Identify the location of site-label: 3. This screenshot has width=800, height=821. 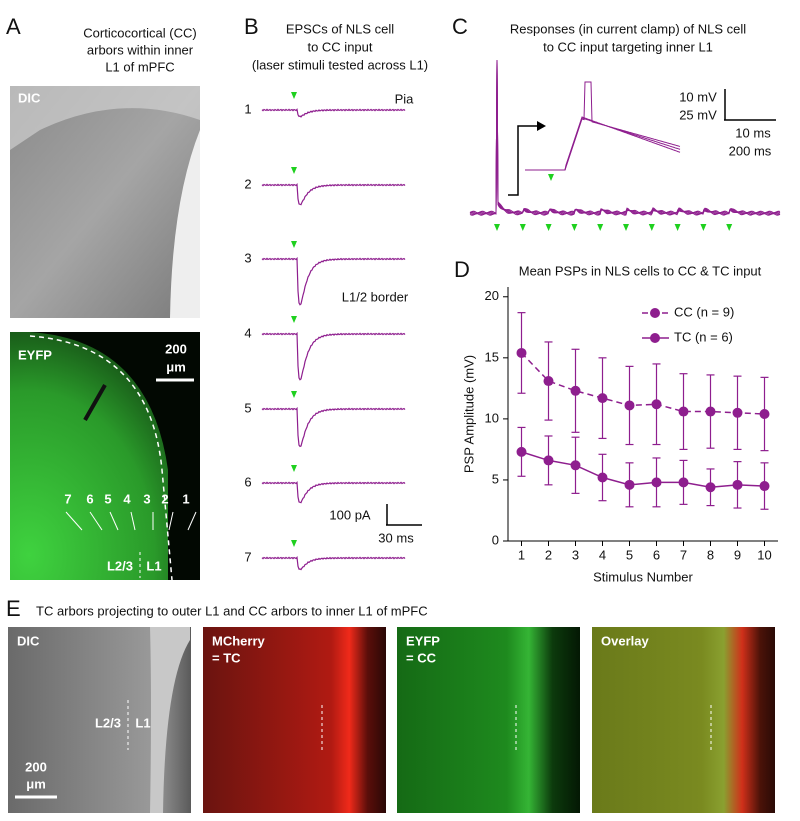
(146, 498).